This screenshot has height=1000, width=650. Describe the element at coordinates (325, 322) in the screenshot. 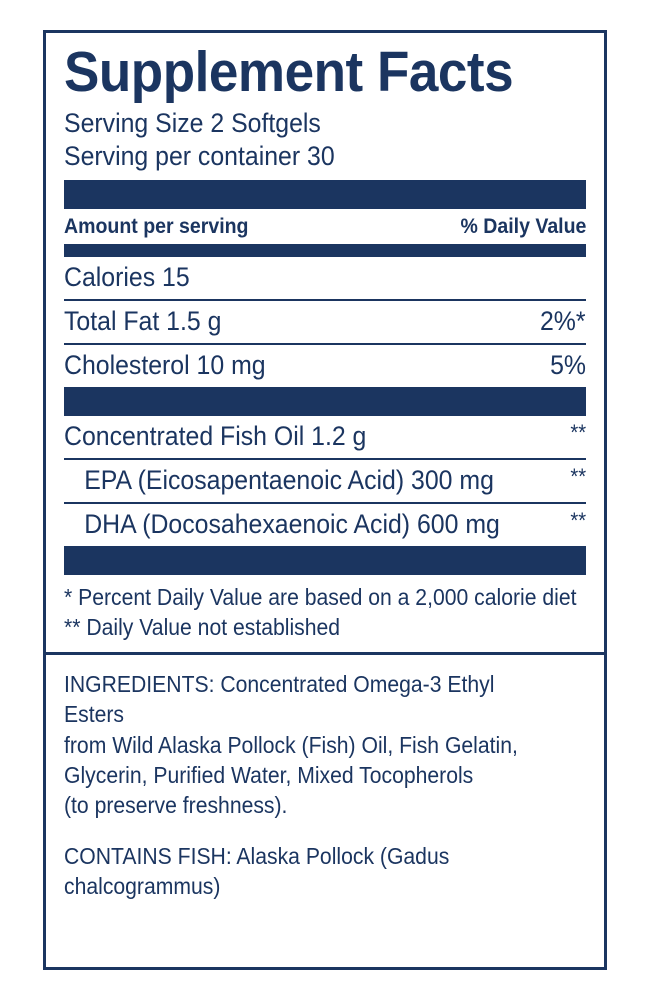

I see `table-row: Total Fat 1.5 g 2%*` at that location.